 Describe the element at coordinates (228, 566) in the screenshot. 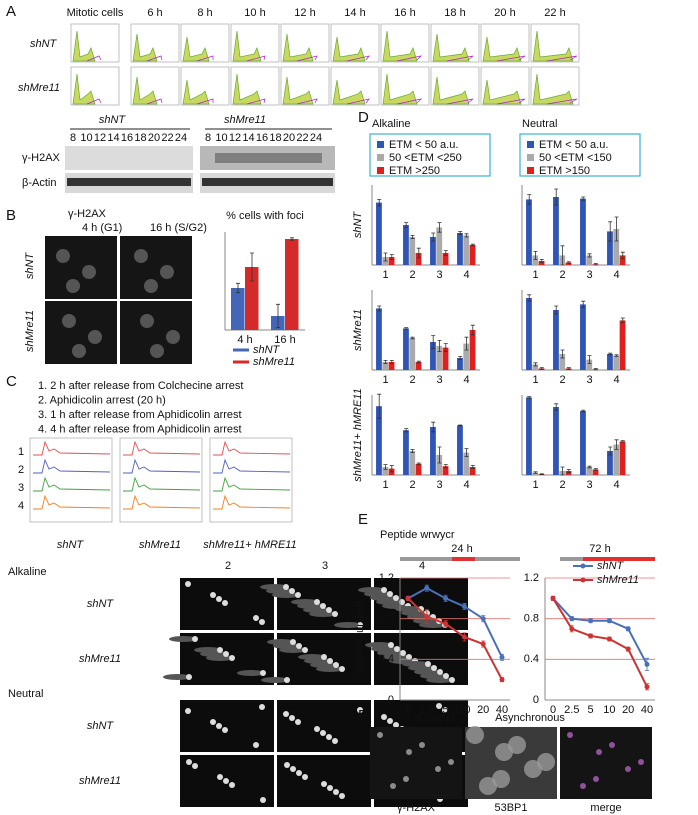

I see `comet-column: 2` at that location.